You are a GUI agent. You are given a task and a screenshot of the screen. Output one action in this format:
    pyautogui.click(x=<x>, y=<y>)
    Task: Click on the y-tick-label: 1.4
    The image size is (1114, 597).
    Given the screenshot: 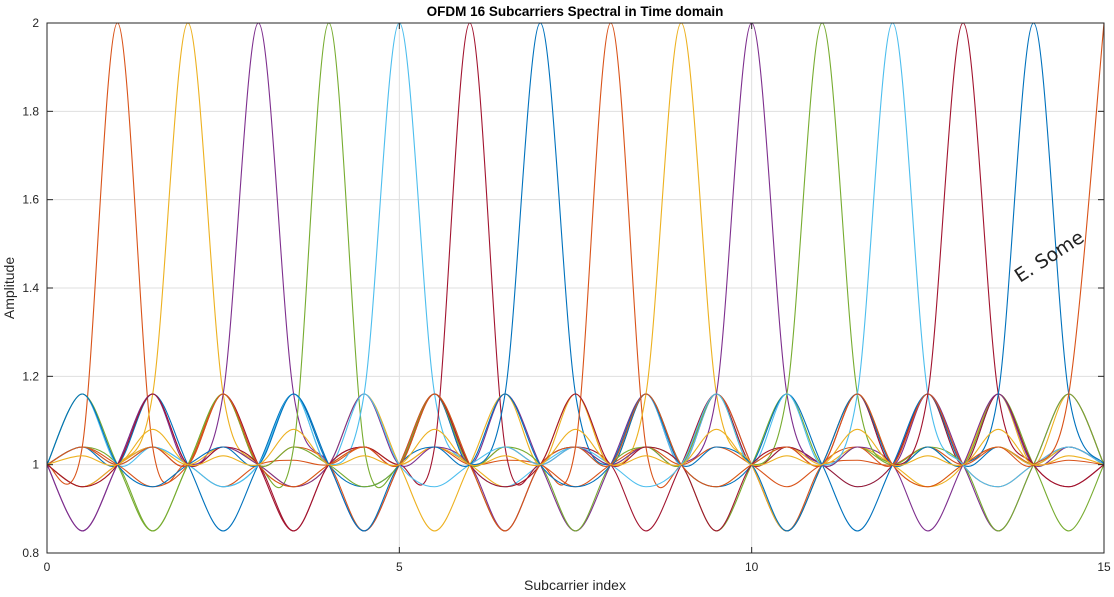 What is the action you would take?
    pyautogui.click(x=30, y=288)
    